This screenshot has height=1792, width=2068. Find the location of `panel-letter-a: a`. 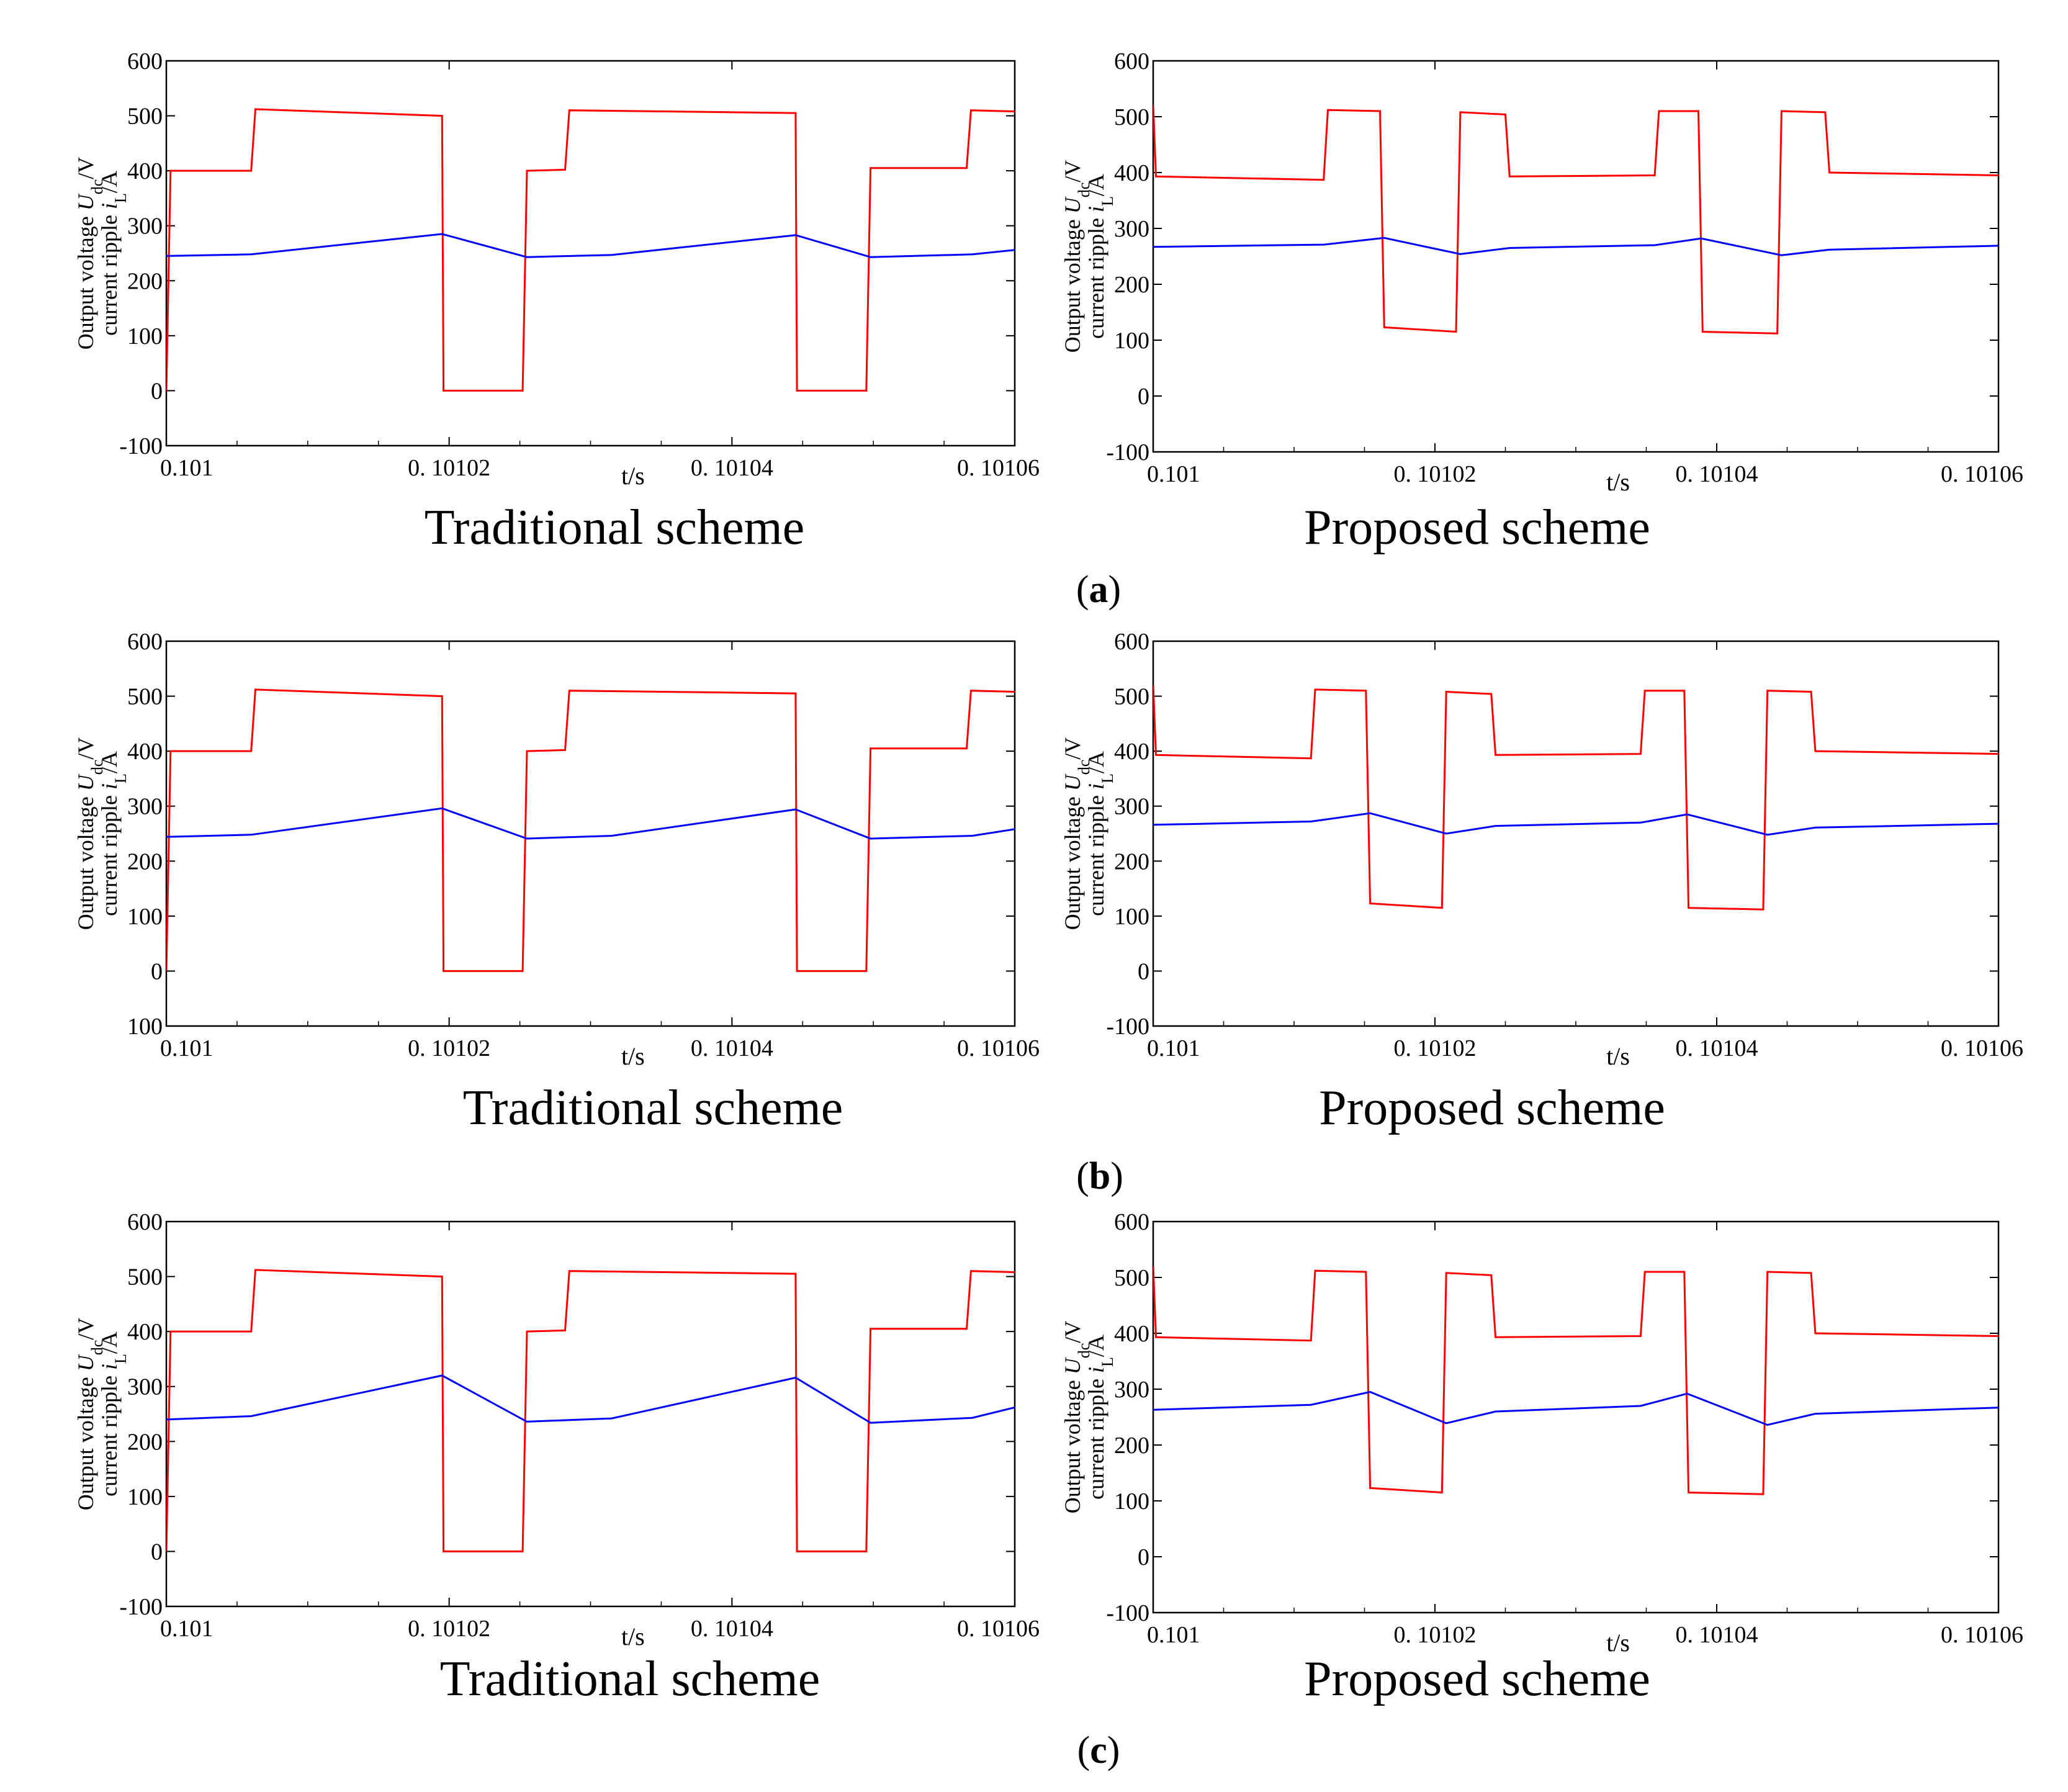

panel-letter-a: a is located at coordinates (1098, 590).